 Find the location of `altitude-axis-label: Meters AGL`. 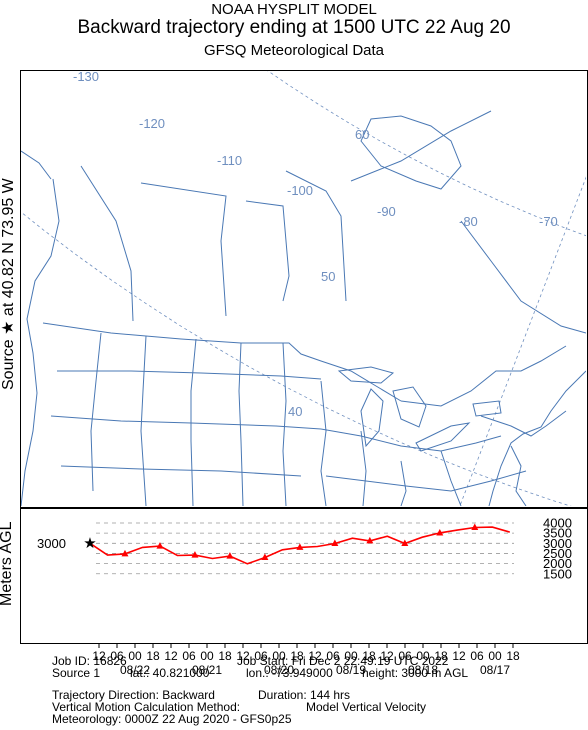

altitude-axis-label: Meters AGL is located at coordinates (7, 563).